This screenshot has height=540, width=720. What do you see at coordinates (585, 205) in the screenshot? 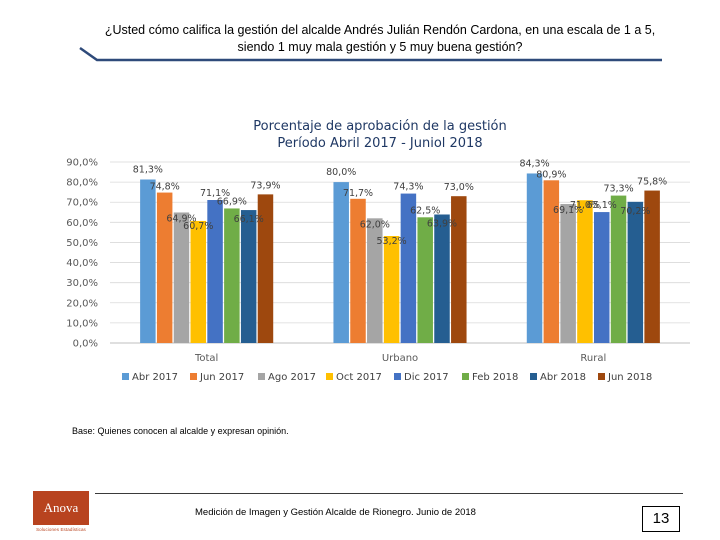
I see `data-label: 71,0%` at bounding box center [585, 205].